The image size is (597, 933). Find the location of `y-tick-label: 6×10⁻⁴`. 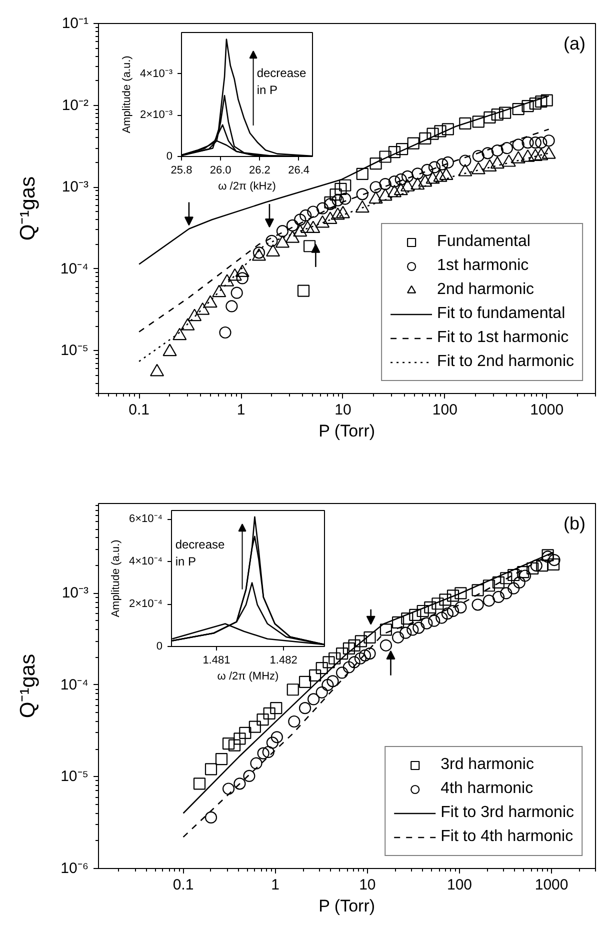

y-tick-label: 6×10⁻⁴ is located at coordinates (145, 519).